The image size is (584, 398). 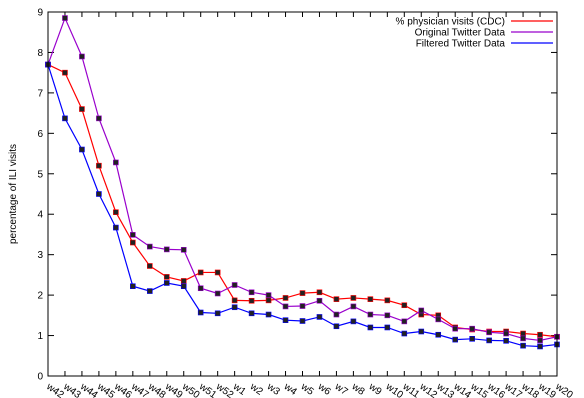 I want to click on legend-label: Filtered Twitter Data, so click(x=461, y=44).